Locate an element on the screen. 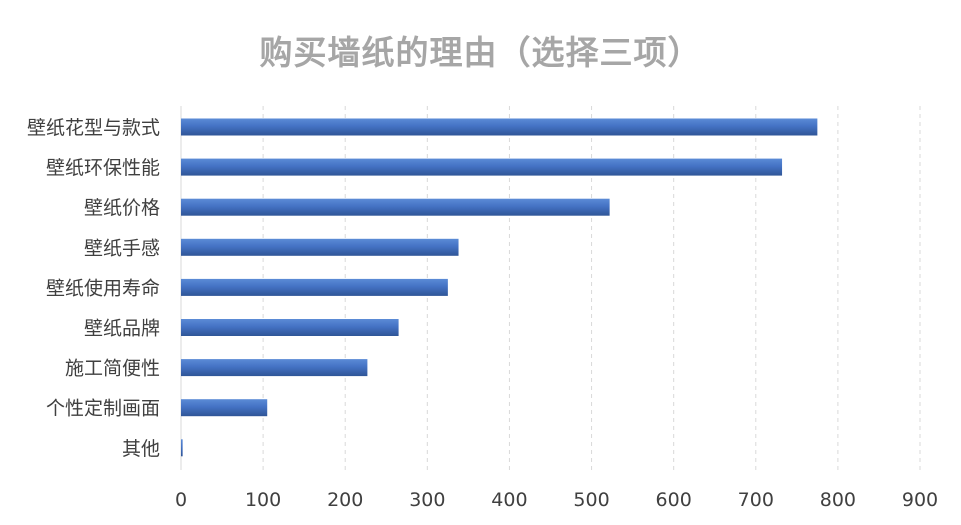 This screenshot has width=961, height=525. x-tick-label: 400 is located at coordinates (509, 500).